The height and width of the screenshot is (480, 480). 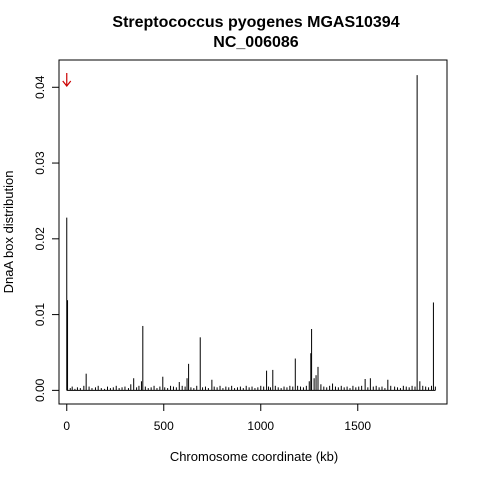 I want to click on chart-title-line-1: Streptococcus pyogenes MGAS10394, so click(x=255, y=22).